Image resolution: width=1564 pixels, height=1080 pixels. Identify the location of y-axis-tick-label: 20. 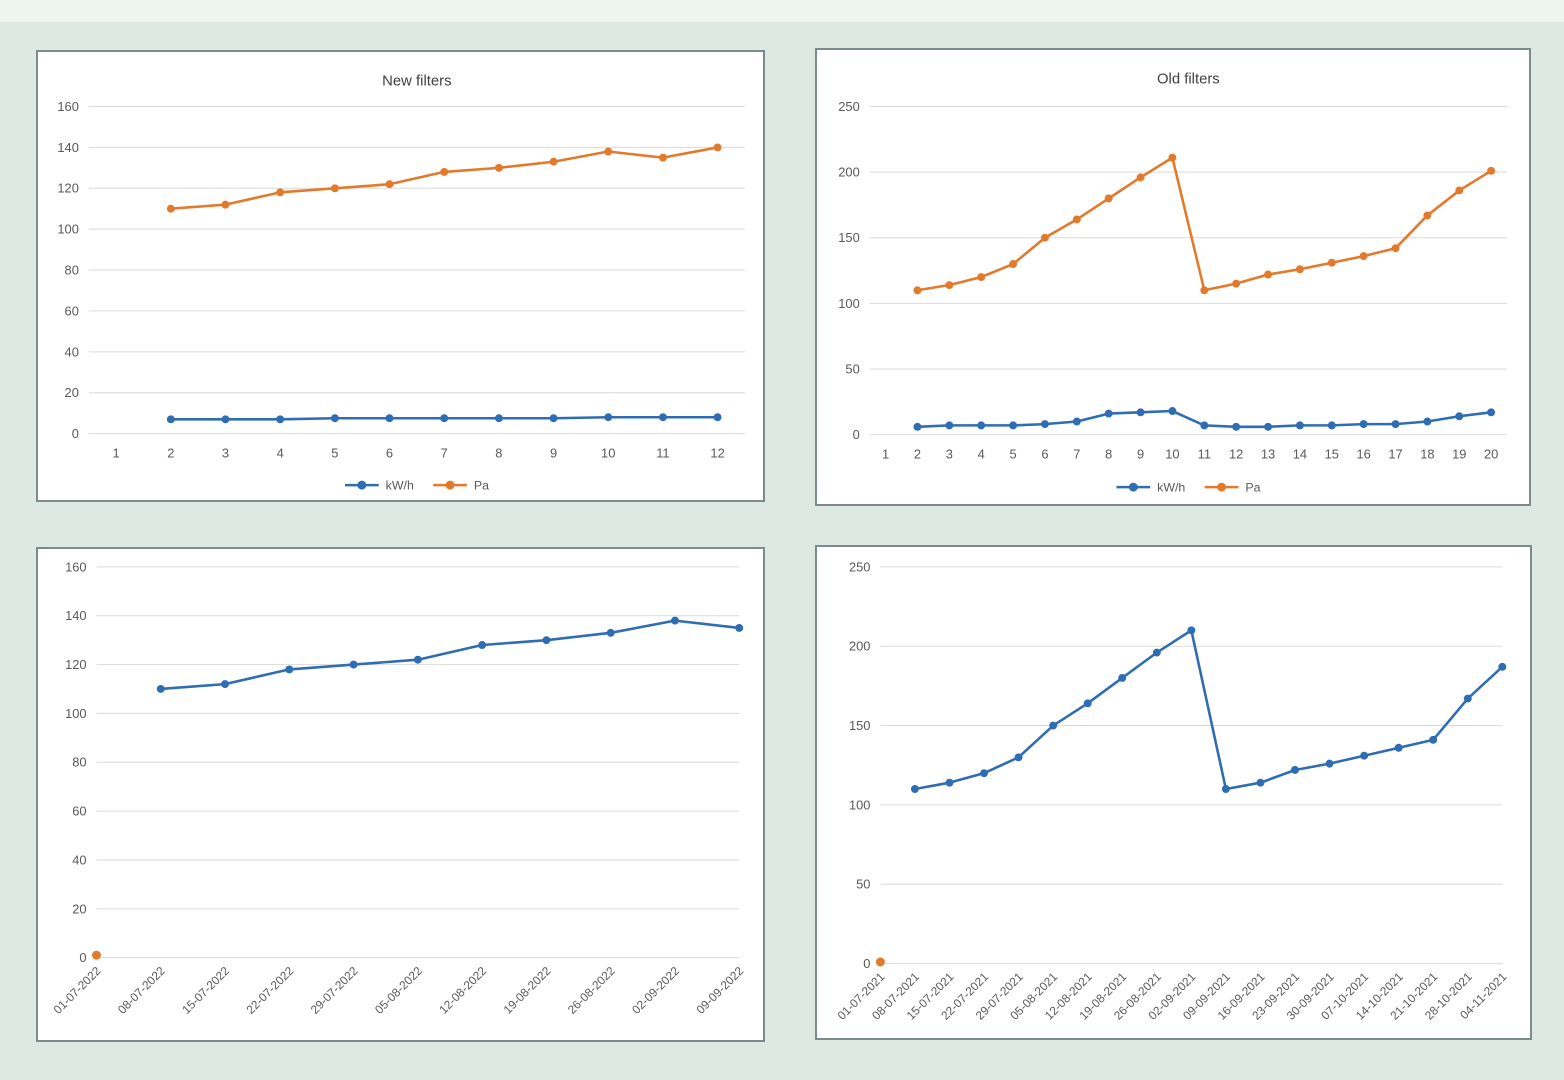
(72, 392).